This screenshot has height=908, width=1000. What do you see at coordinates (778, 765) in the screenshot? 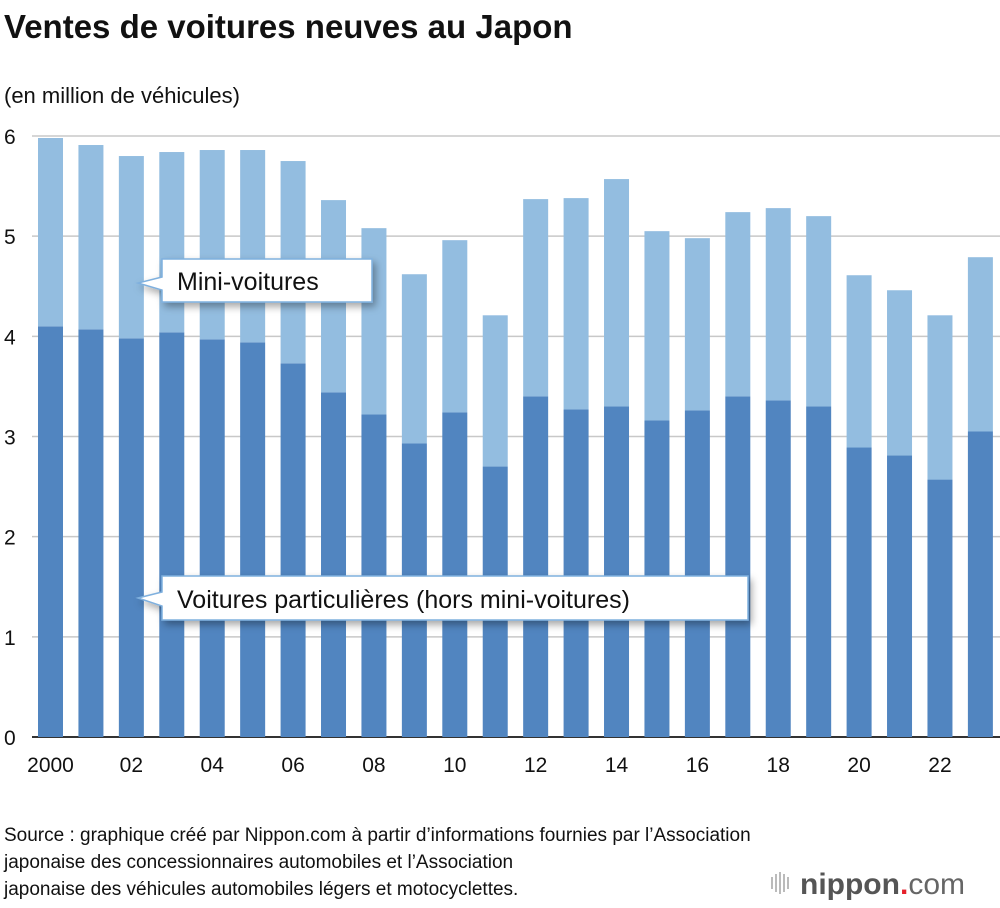
I see `x-tick-label: 18` at bounding box center [778, 765].